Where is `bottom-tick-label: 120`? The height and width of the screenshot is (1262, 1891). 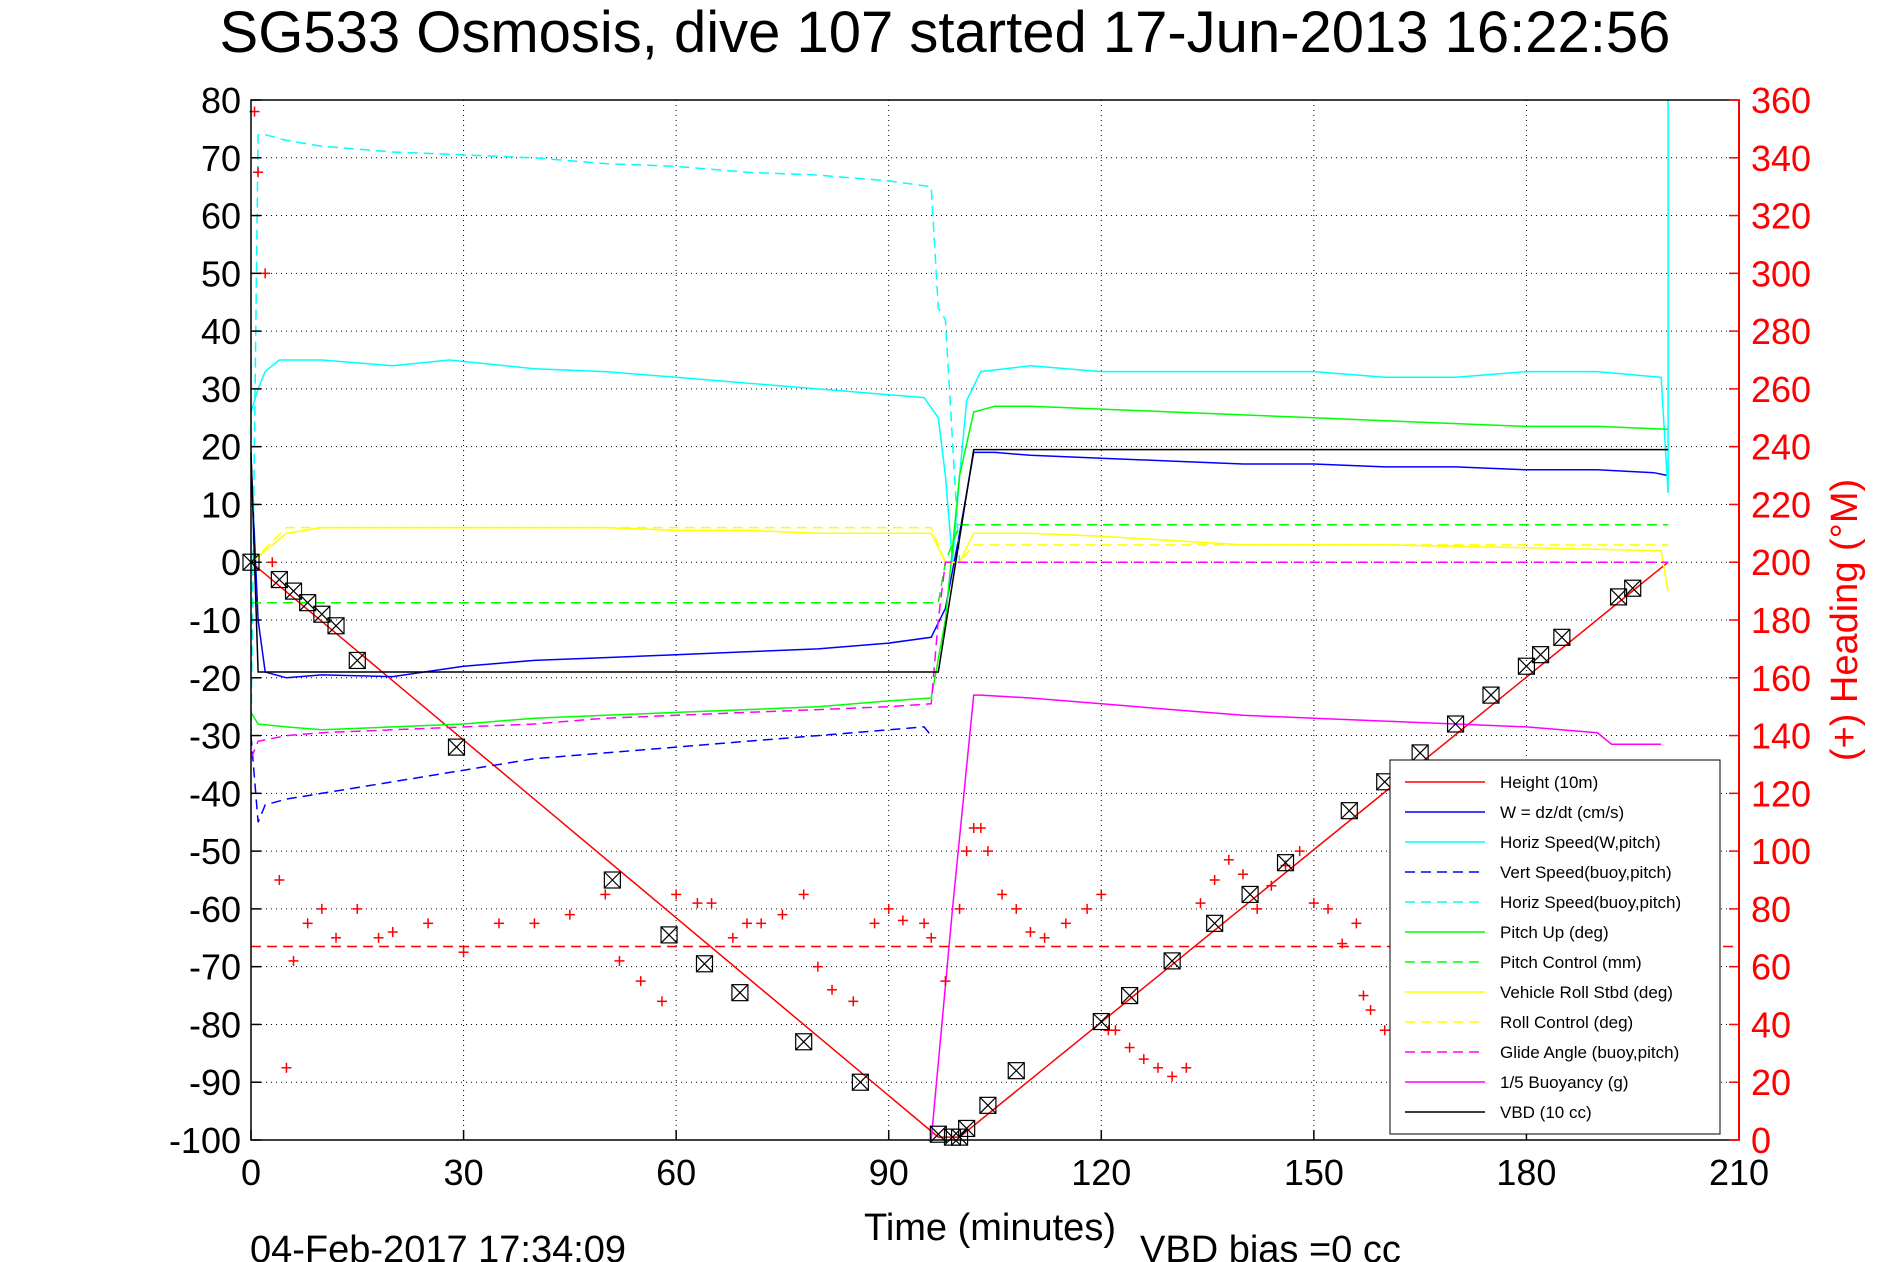
bottom-tick-label: 120 is located at coordinates (1101, 1172).